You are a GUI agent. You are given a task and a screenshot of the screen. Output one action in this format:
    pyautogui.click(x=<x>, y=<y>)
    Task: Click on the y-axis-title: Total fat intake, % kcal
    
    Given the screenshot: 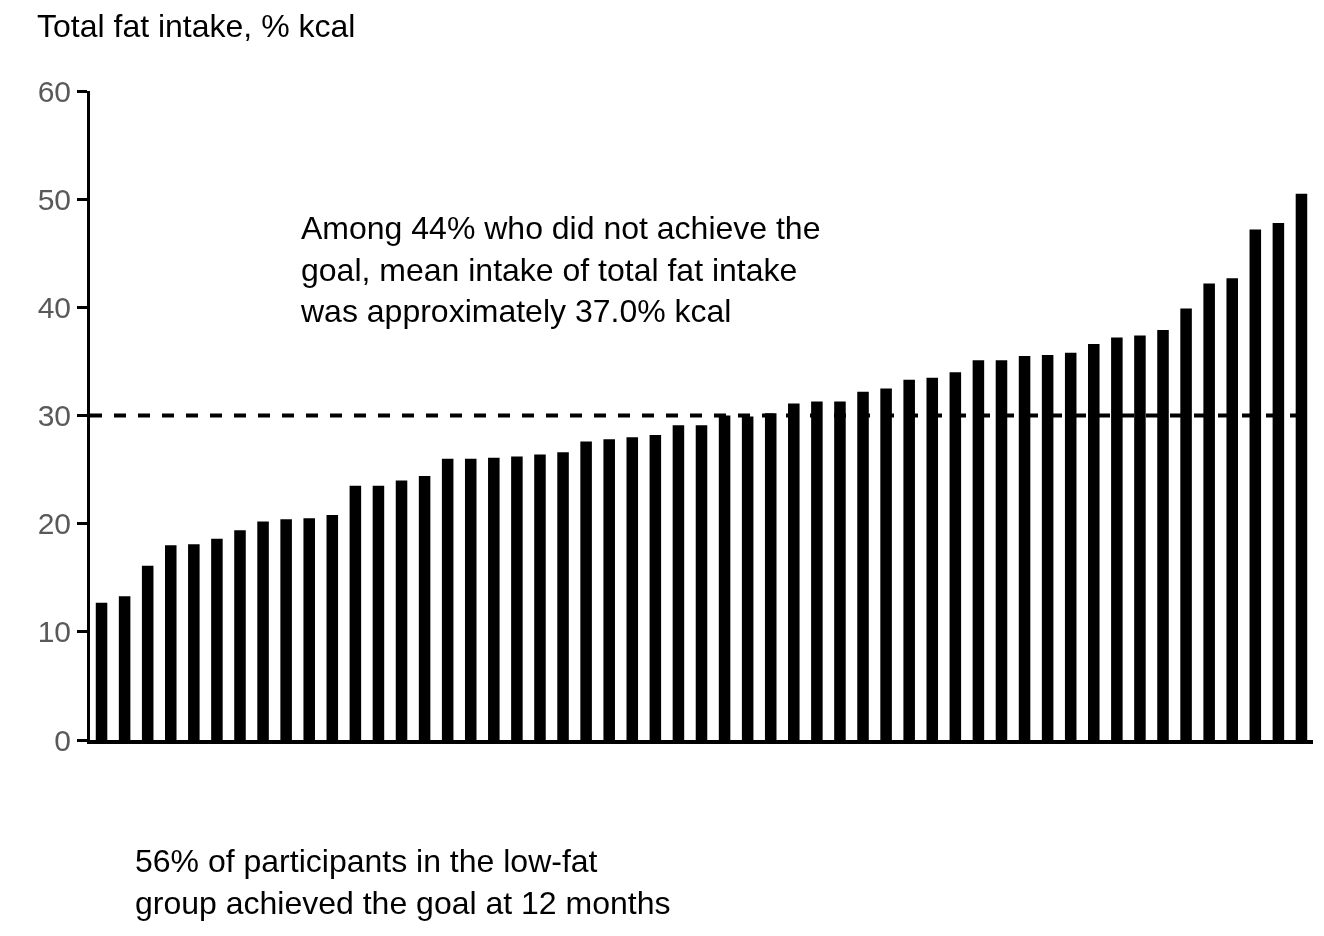 What is the action you would take?
    pyautogui.click(x=196, y=26)
    